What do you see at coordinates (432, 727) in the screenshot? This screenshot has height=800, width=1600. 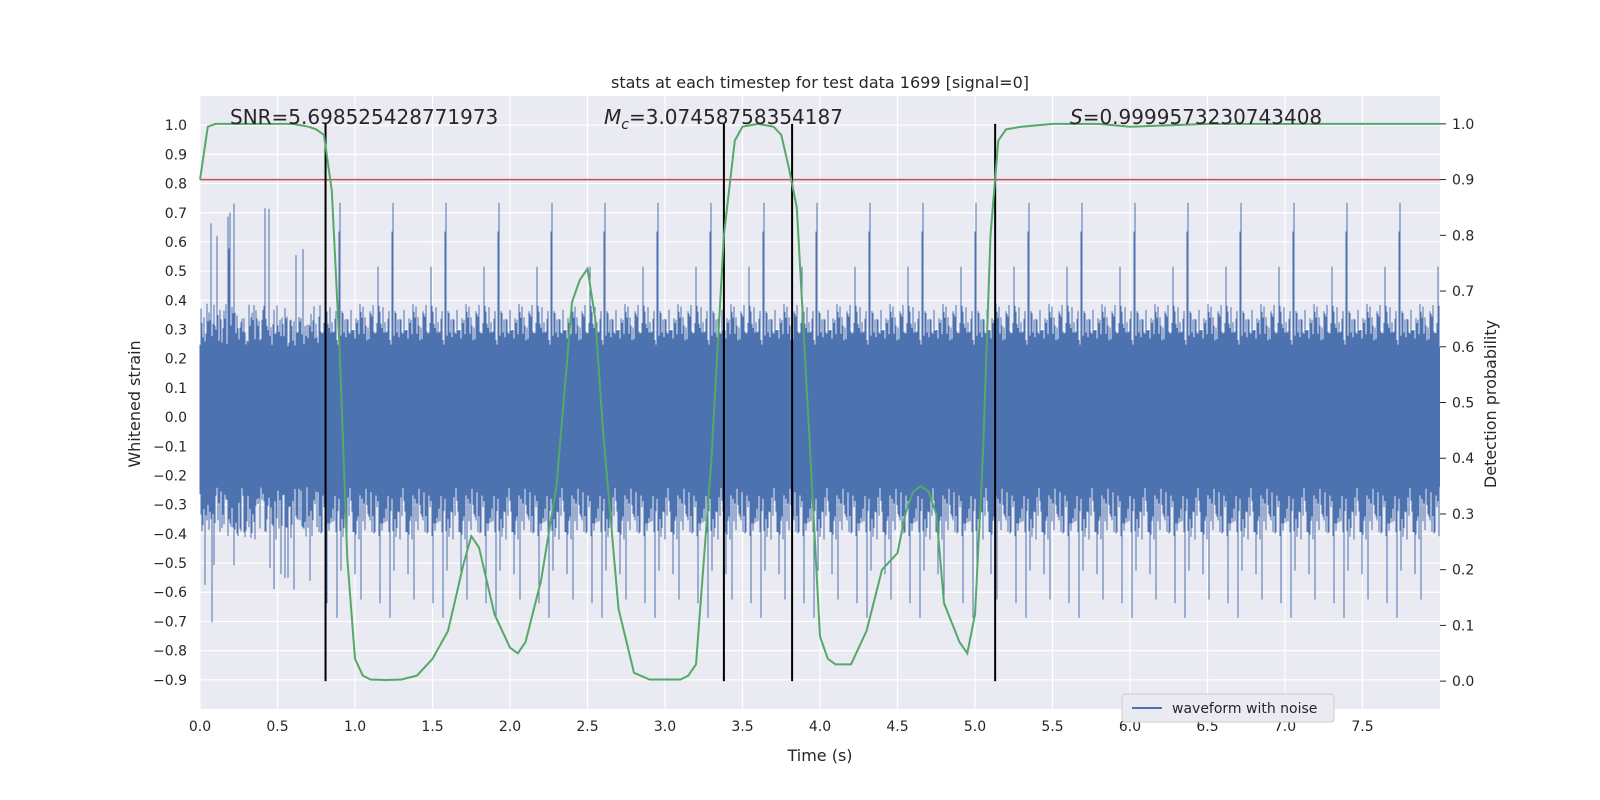 I see `x-tick-label: 1.5` at bounding box center [432, 727].